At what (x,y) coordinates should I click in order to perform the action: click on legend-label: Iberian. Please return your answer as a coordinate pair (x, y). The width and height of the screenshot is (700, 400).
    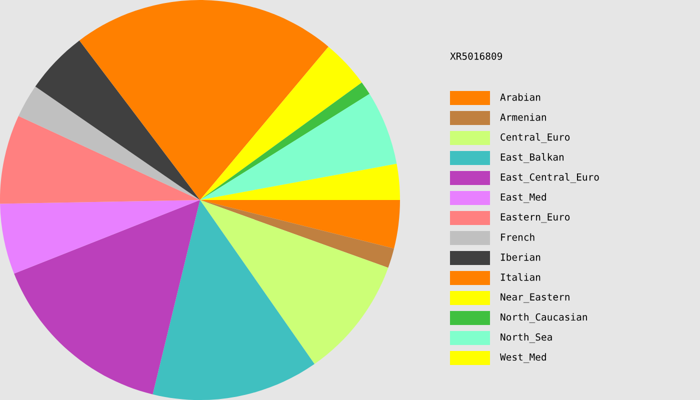
    Looking at the image, I should click on (520, 257).